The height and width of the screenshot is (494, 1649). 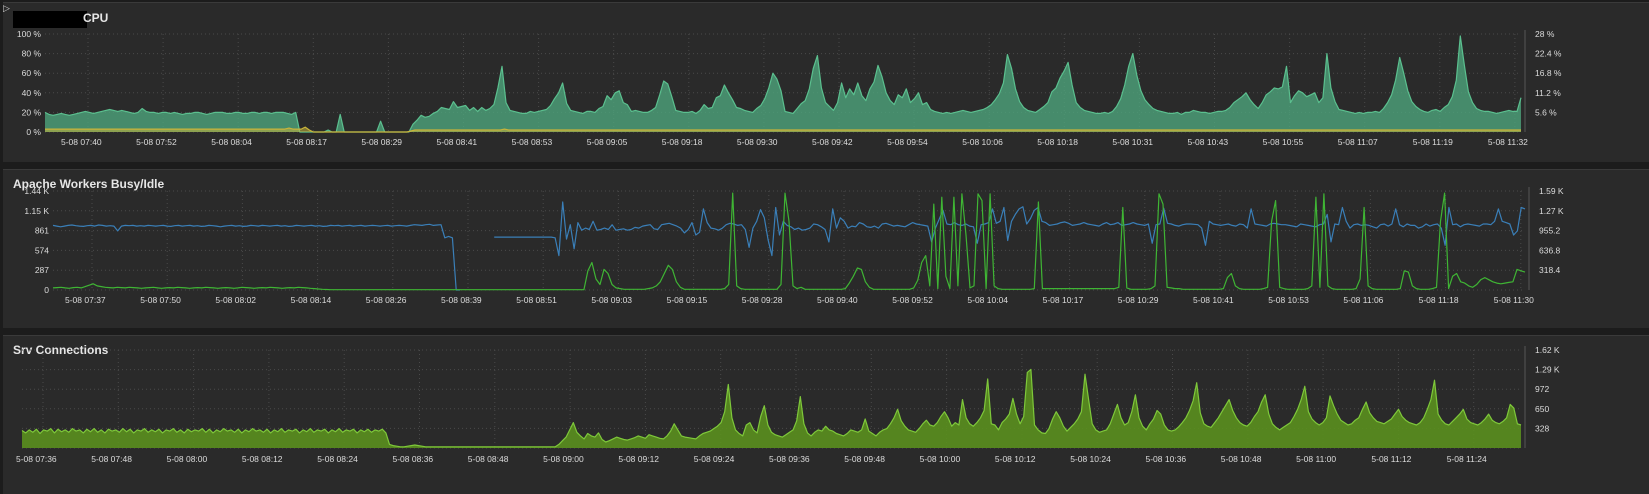 I want to click on x-tick-label: 5-08 08:41, so click(x=457, y=142).